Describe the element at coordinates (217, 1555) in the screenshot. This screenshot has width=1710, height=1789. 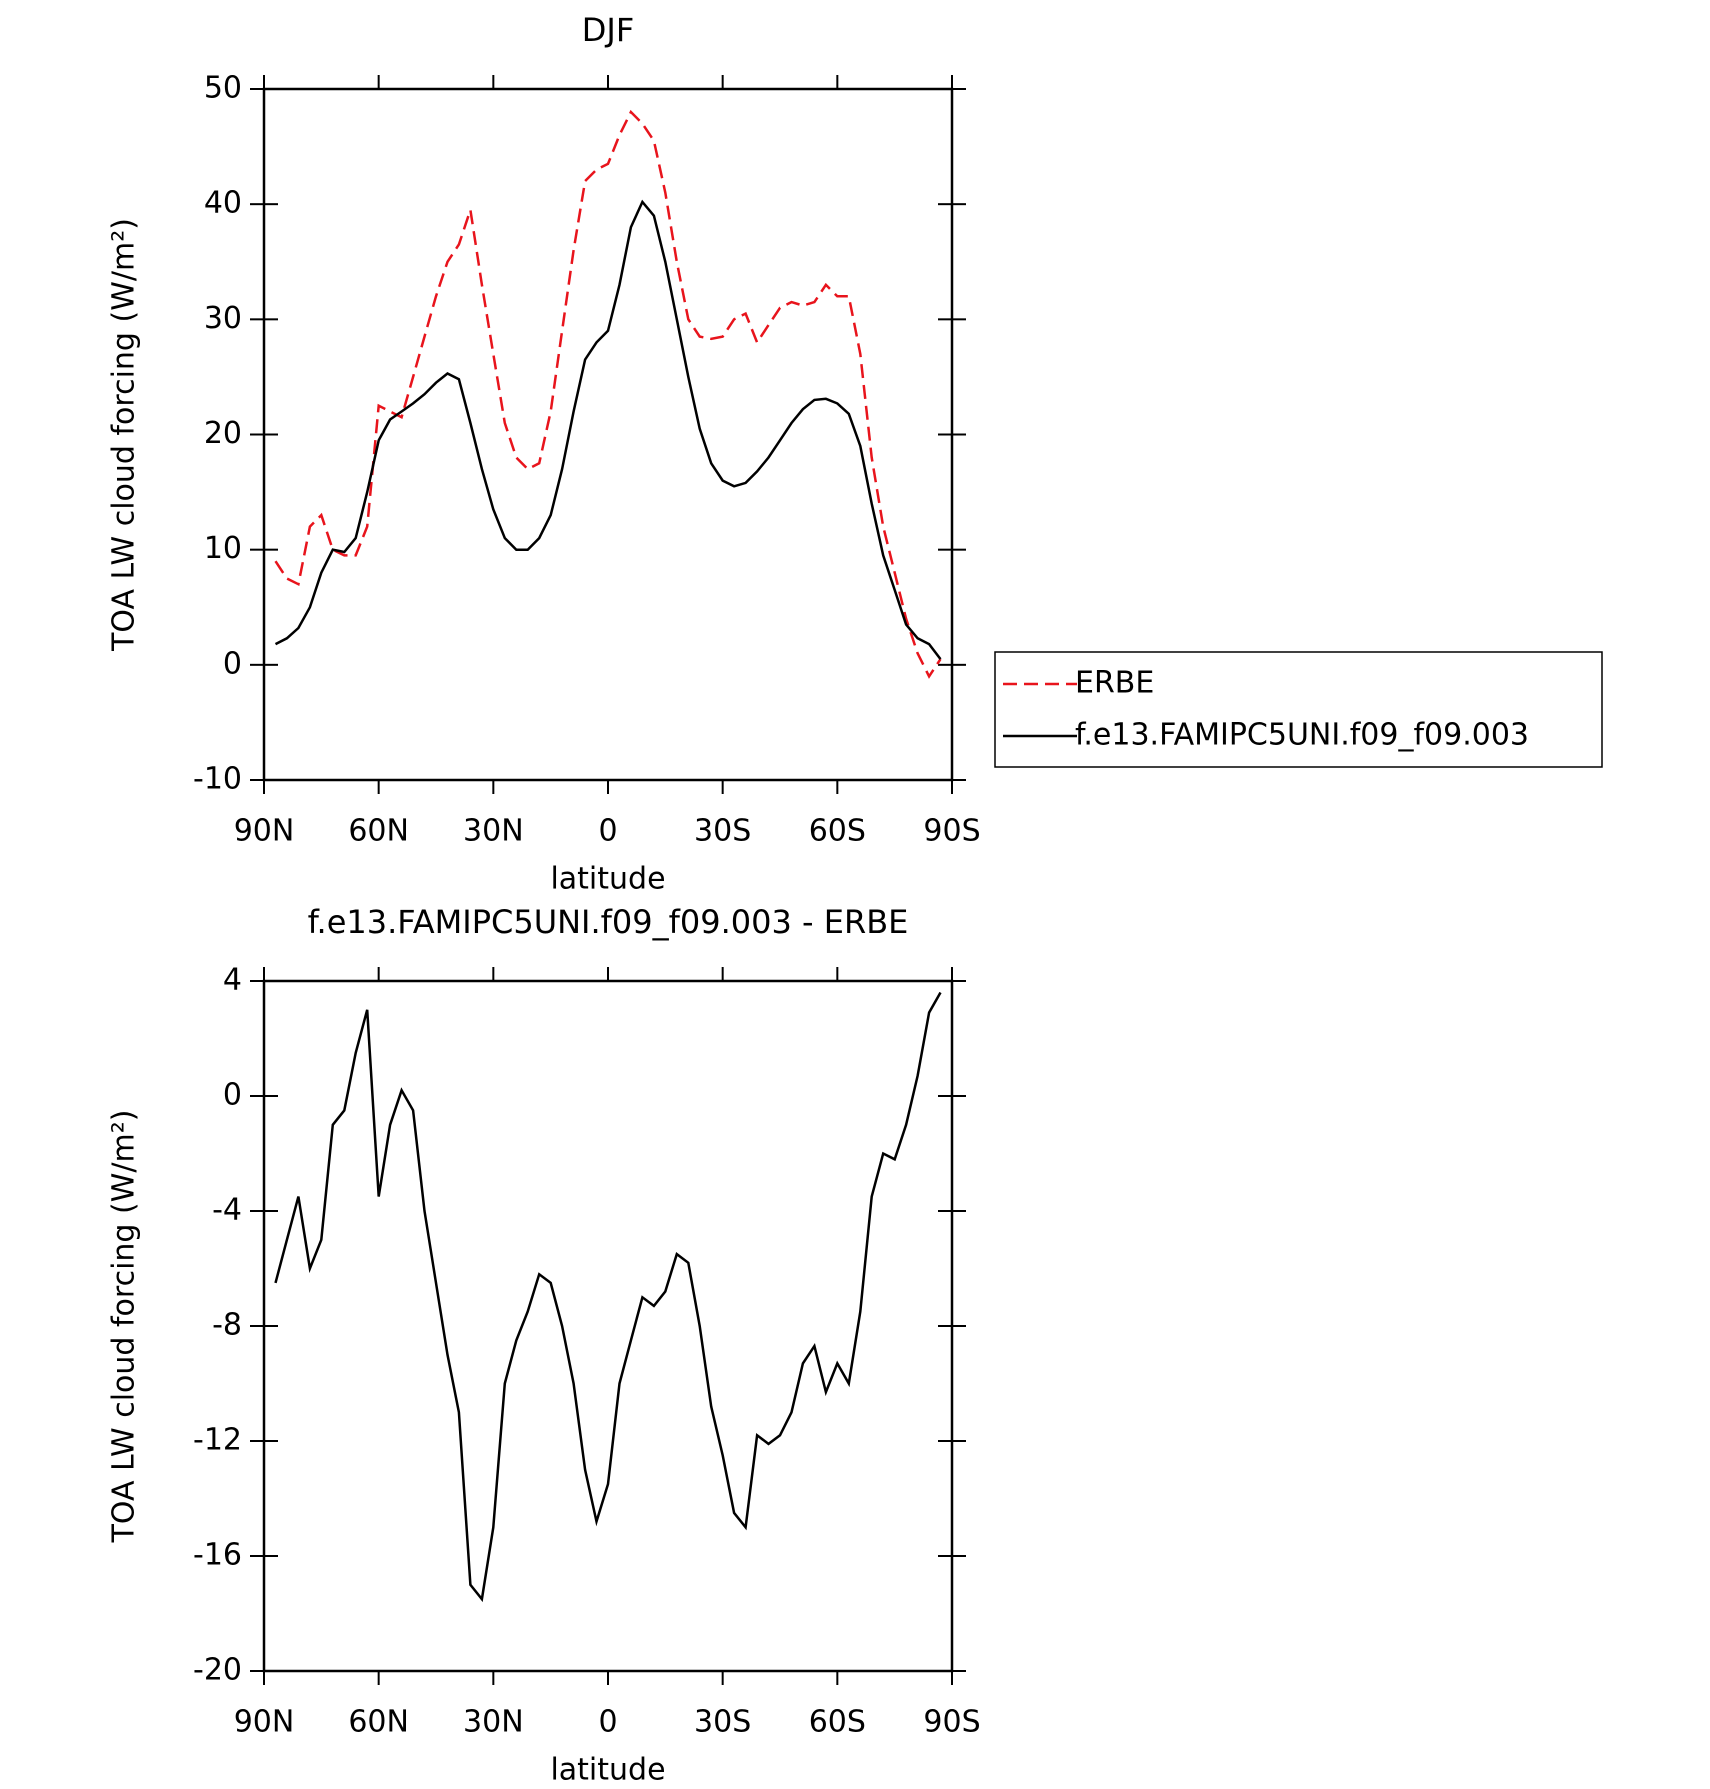
I see `y-tick-label: -16` at that location.